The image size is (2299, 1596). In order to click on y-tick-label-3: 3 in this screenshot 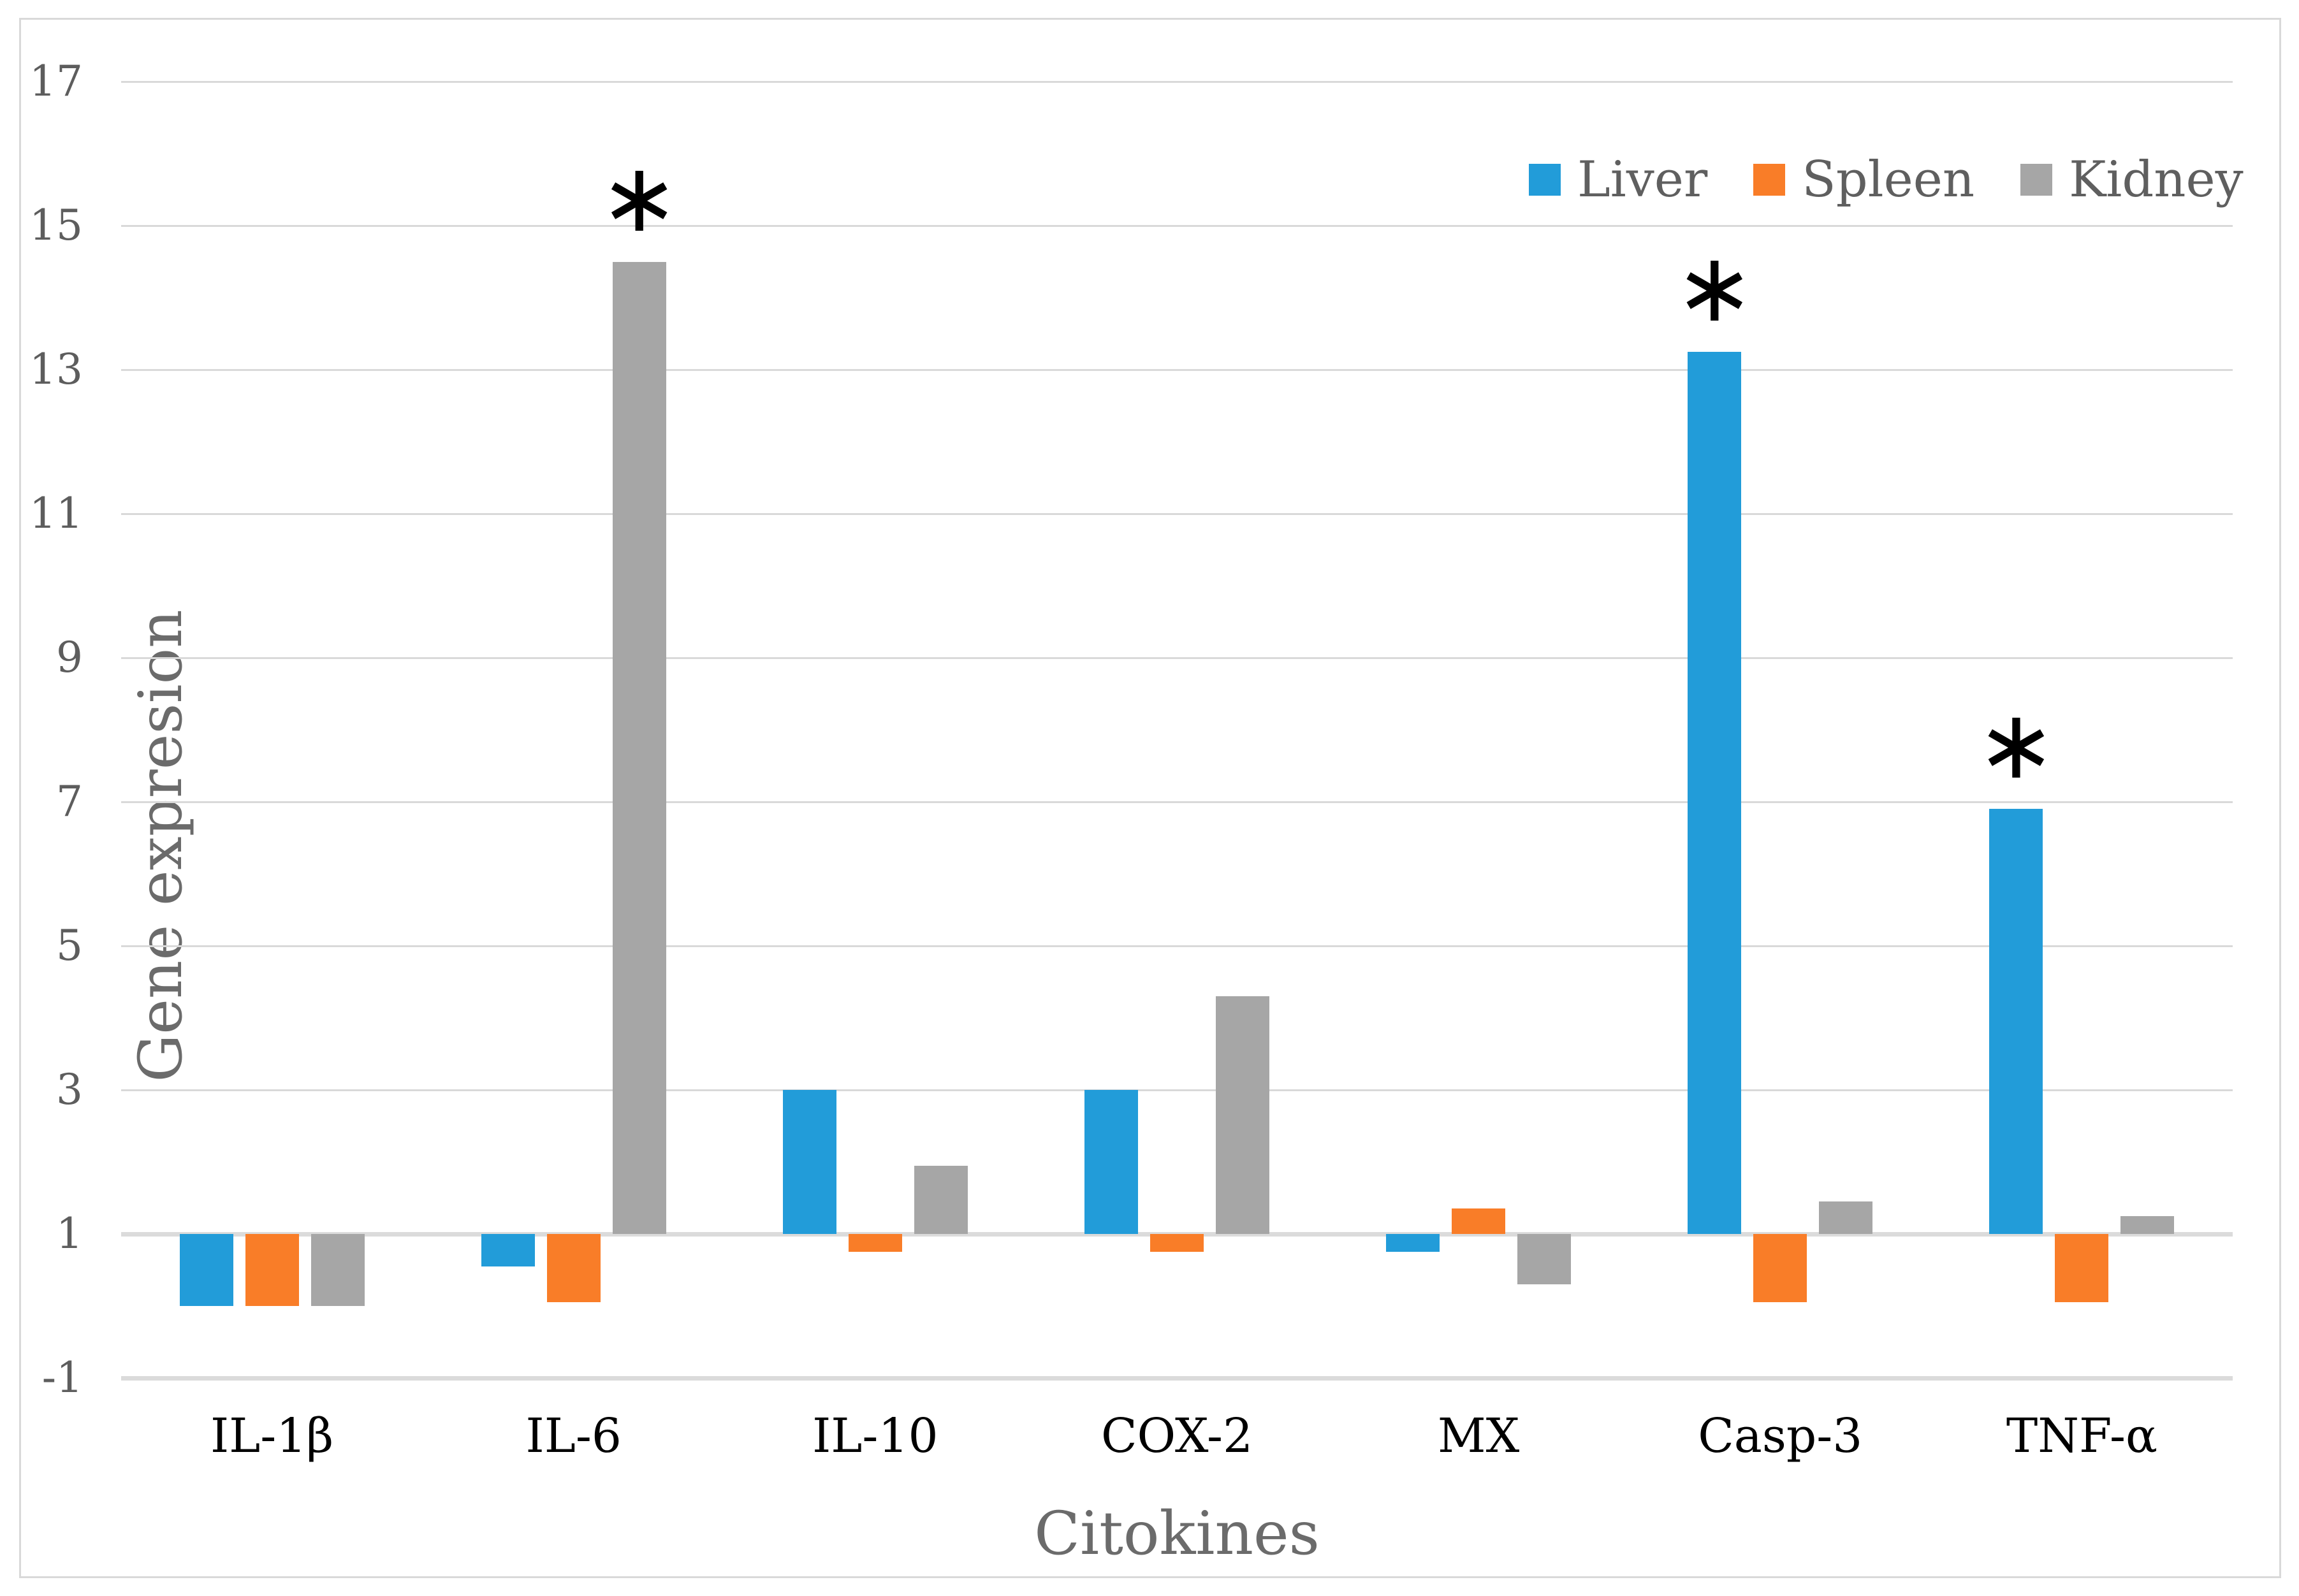, I will do `click(69, 1089)`.